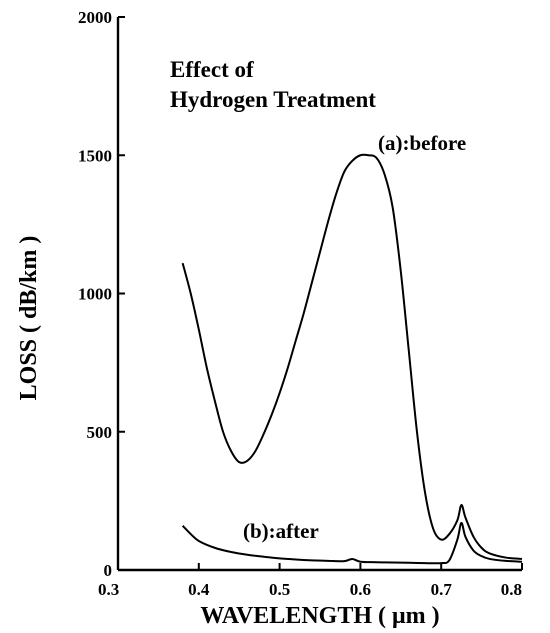 The image size is (550, 633). What do you see at coordinates (108, 570) in the screenshot?
I see `y-tick-label: 0` at bounding box center [108, 570].